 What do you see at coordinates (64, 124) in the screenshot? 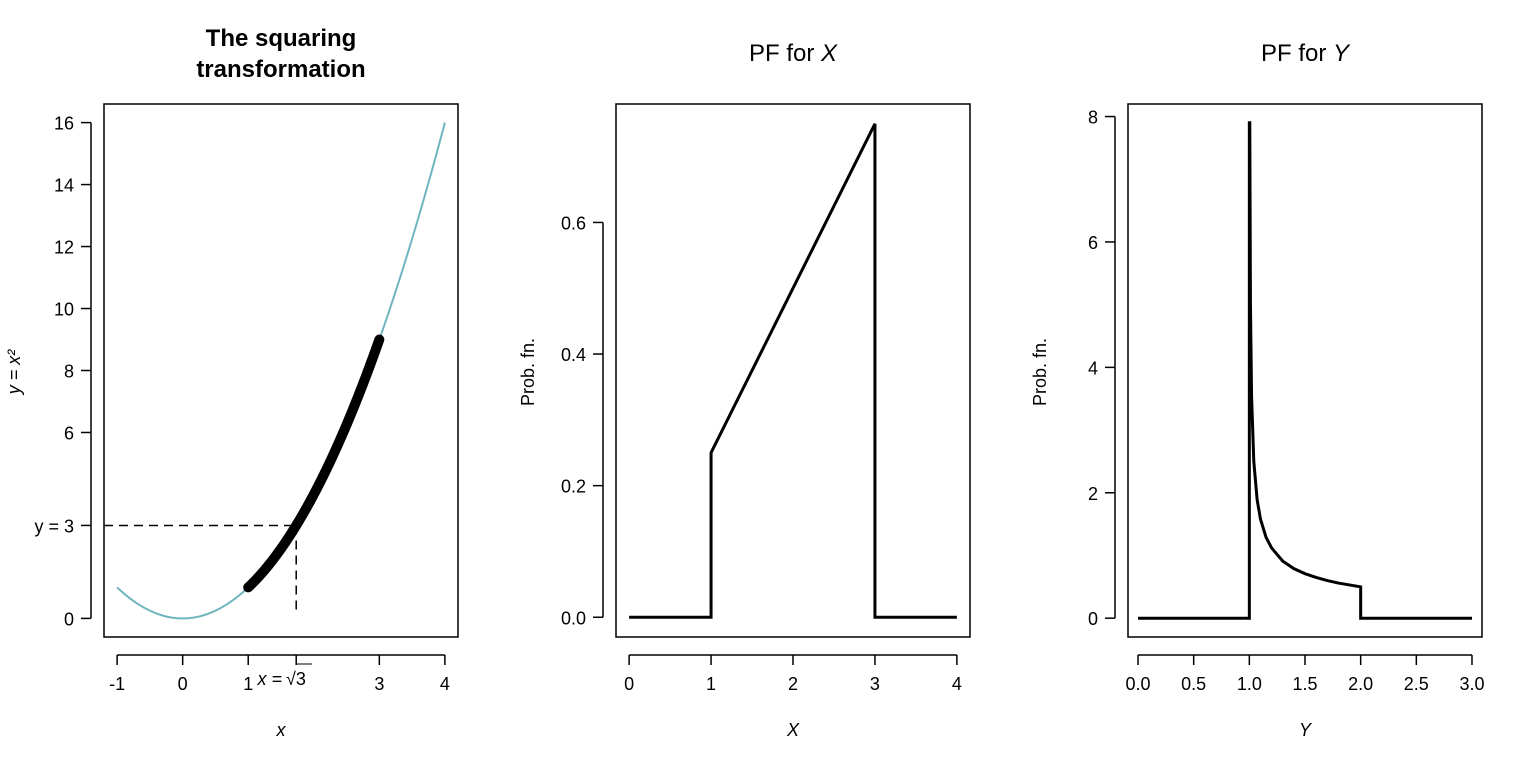
I see `y-tick-label: 16` at bounding box center [64, 124].